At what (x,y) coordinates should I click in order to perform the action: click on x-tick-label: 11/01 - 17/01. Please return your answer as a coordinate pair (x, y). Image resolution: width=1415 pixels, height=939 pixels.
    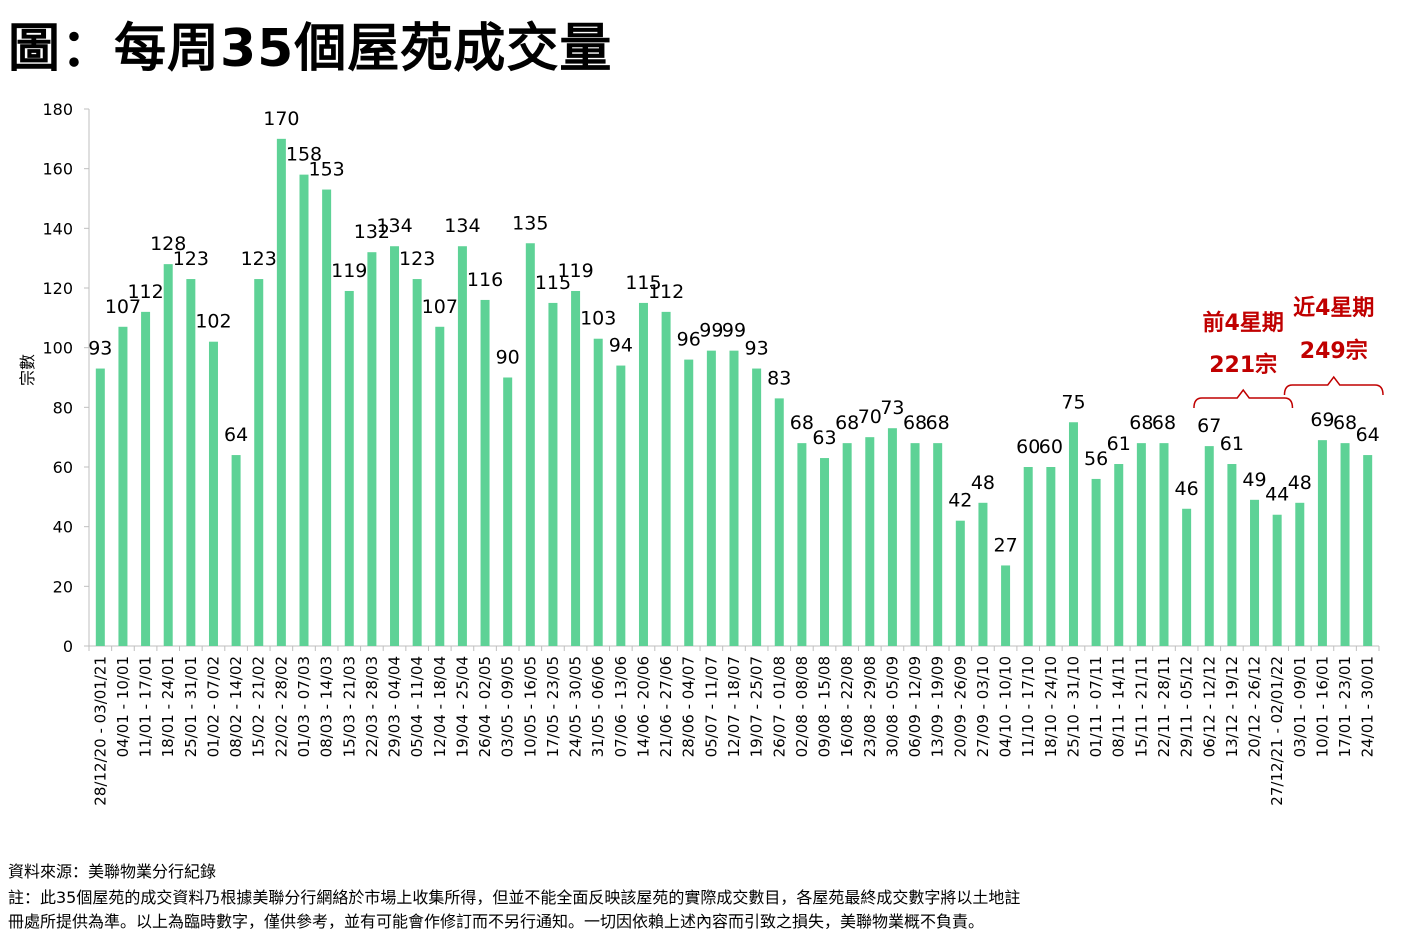
    Looking at the image, I should click on (146, 706).